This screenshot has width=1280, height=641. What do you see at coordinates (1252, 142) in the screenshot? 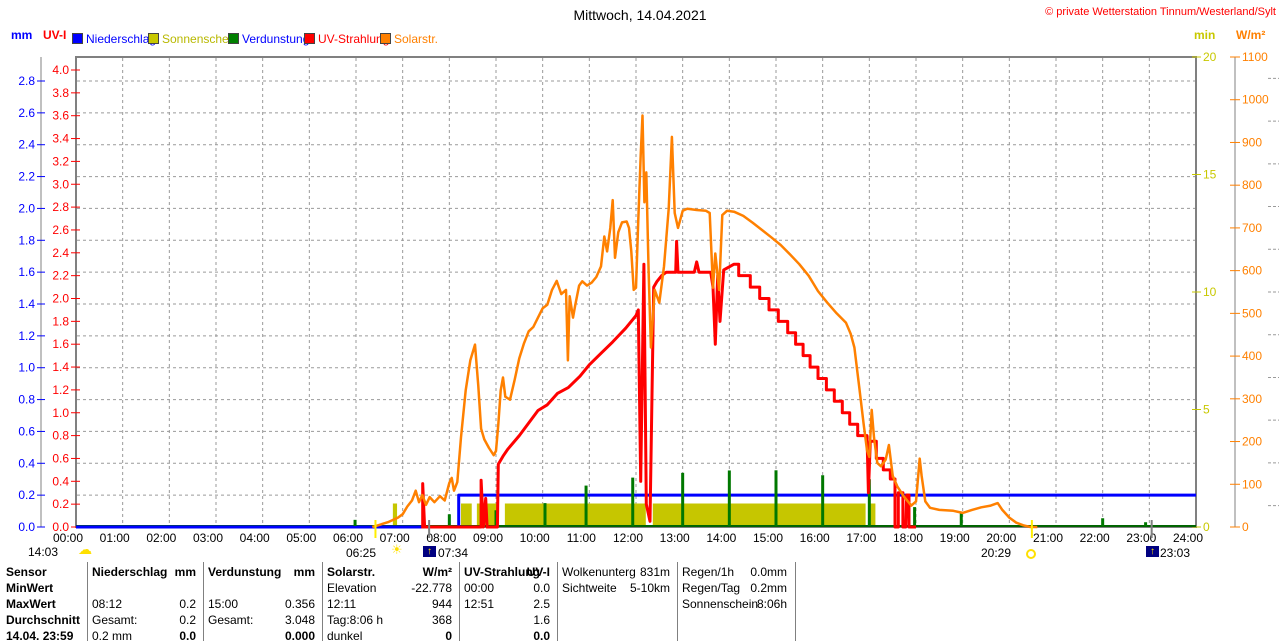
I see `wm2-tick-label: 900` at bounding box center [1252, 142].